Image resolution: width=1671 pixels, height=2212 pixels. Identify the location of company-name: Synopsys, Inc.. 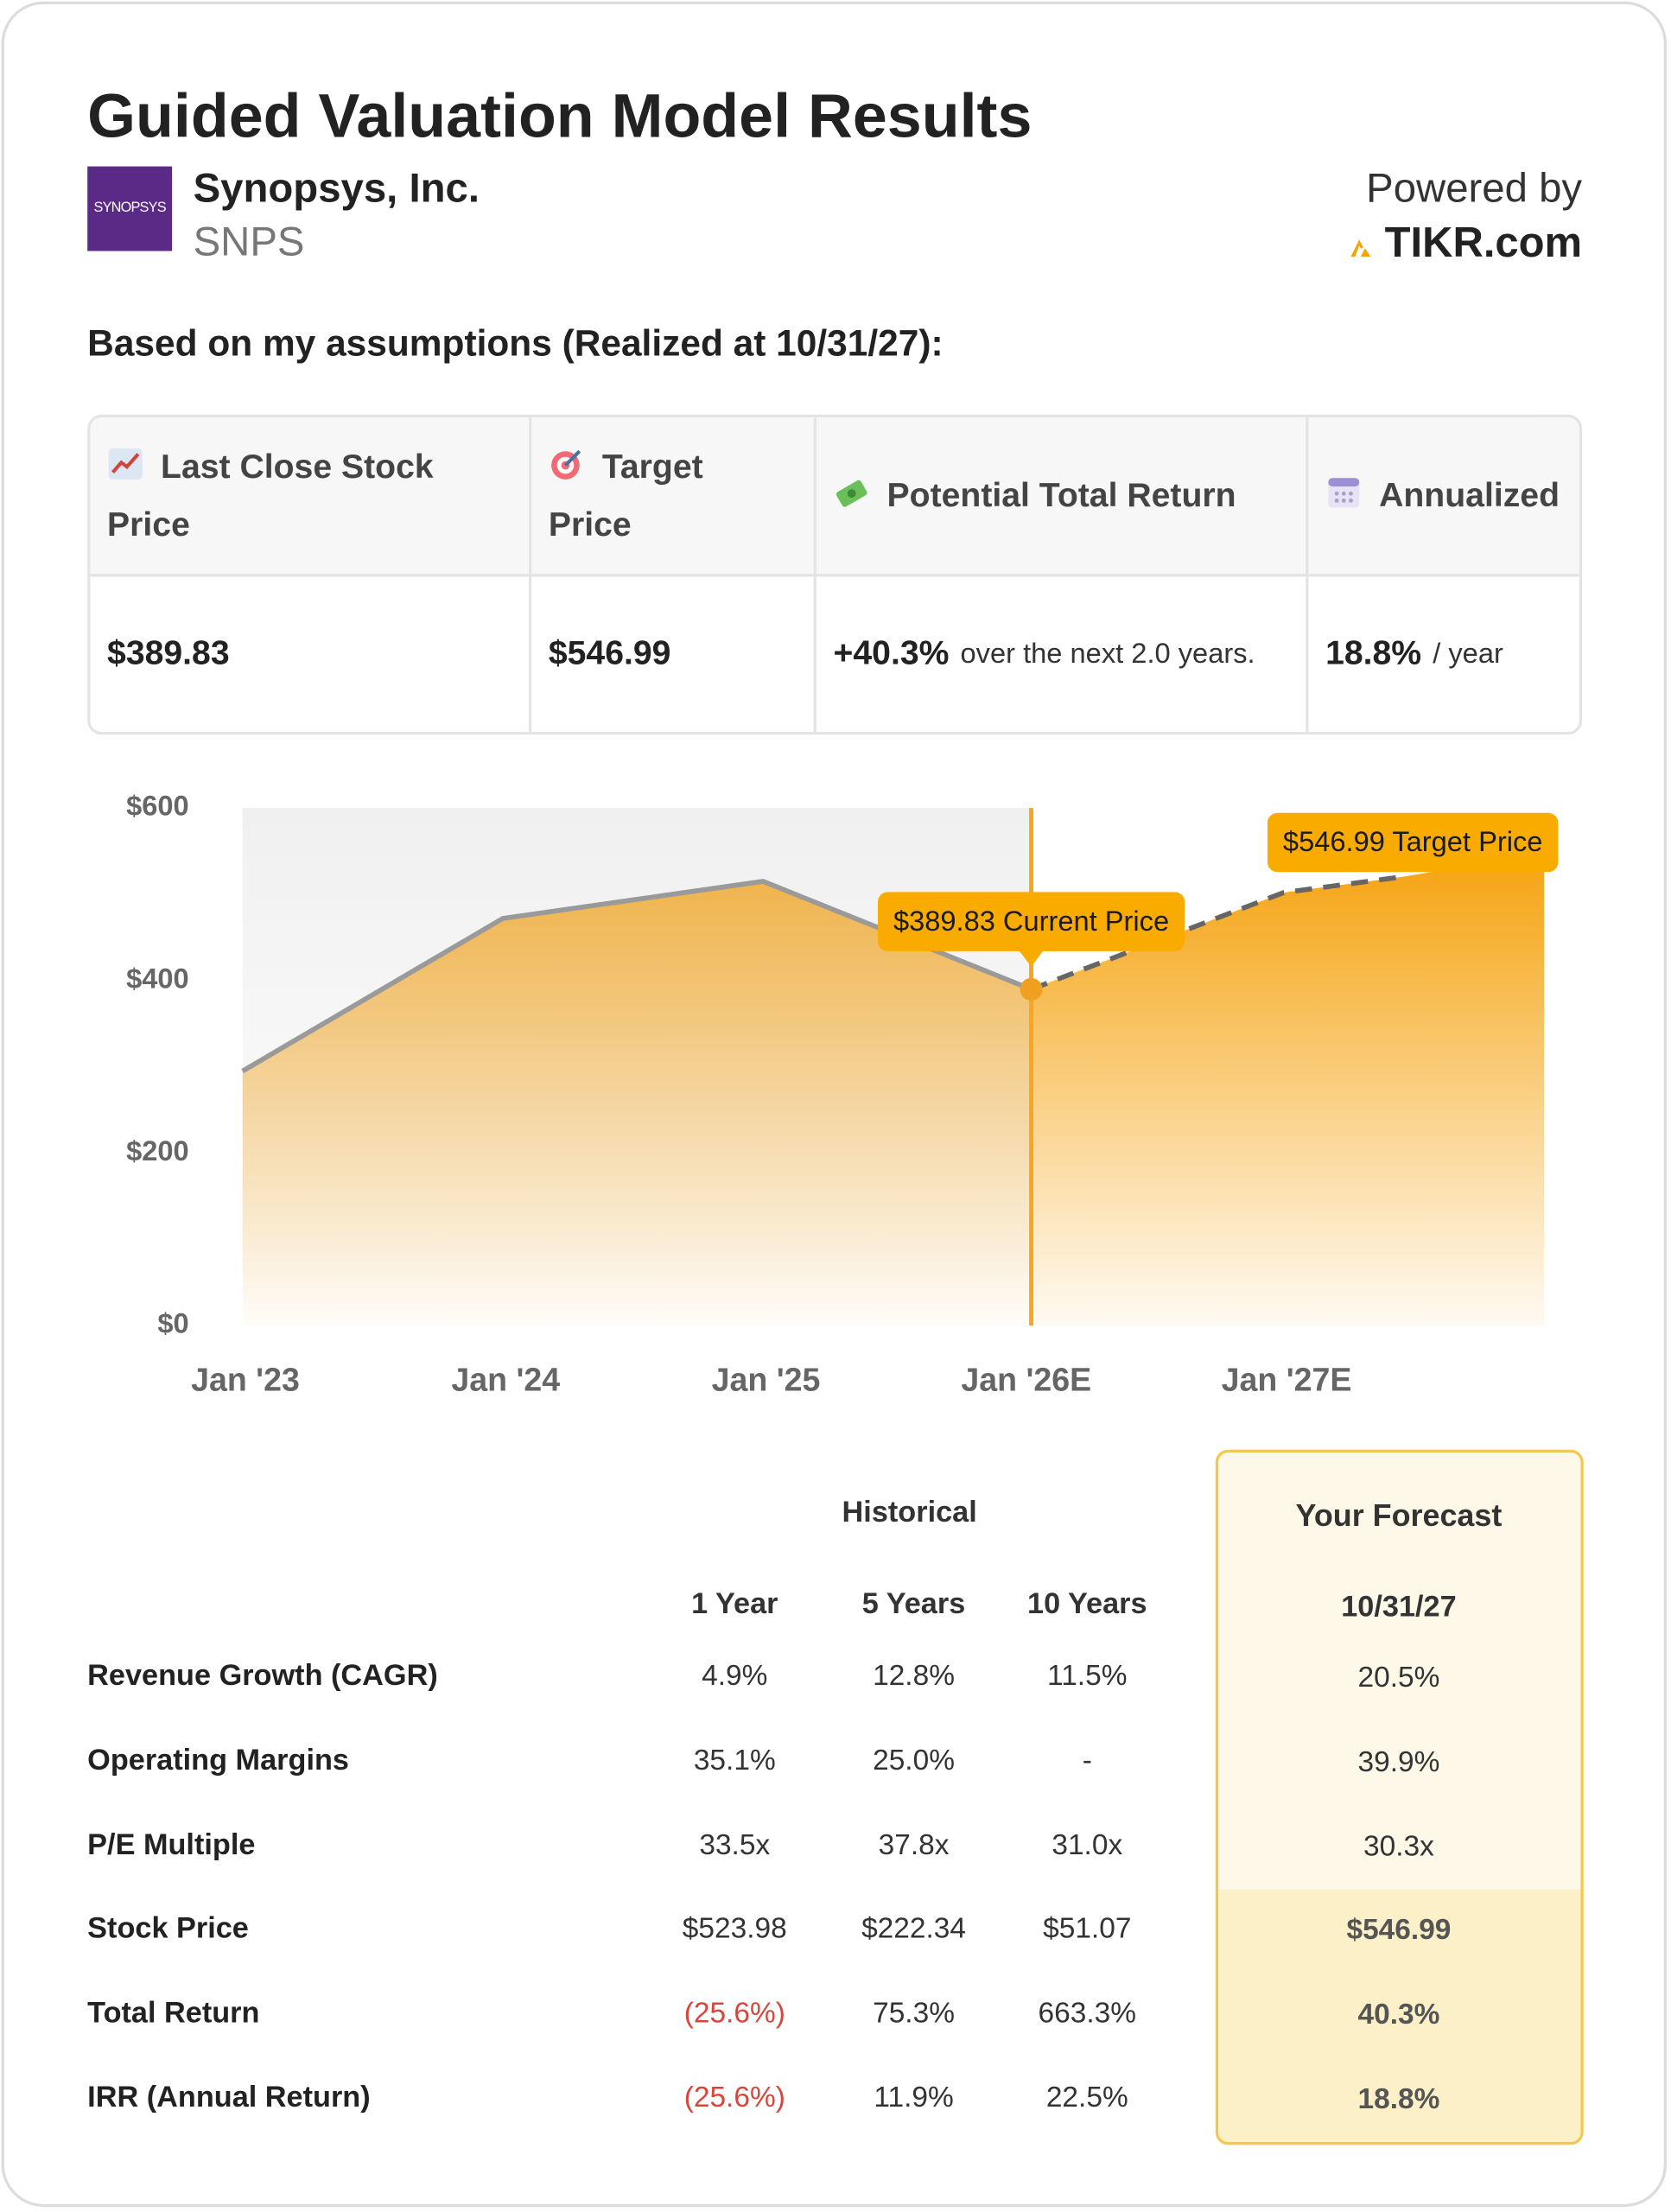
(336, 189).